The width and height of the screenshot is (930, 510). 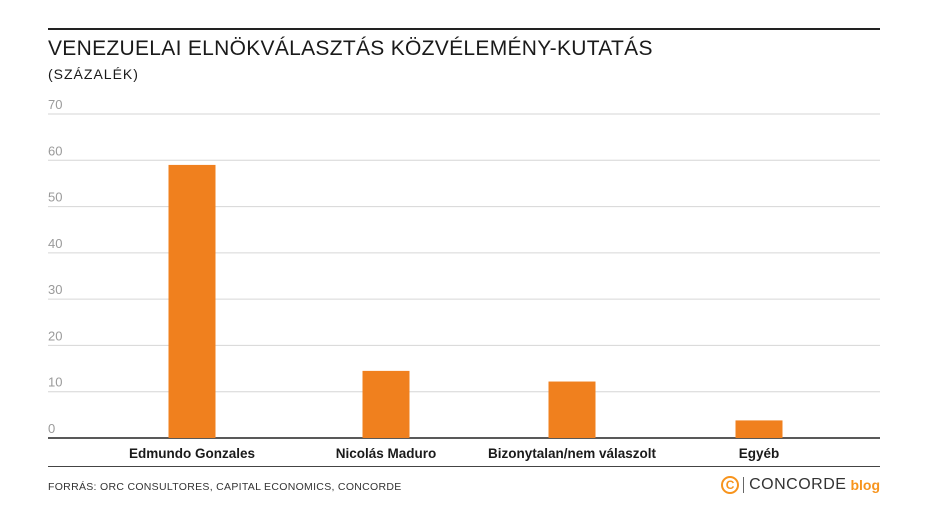 I want to click on y-tick-label: 40, so click(x=55, y=243).